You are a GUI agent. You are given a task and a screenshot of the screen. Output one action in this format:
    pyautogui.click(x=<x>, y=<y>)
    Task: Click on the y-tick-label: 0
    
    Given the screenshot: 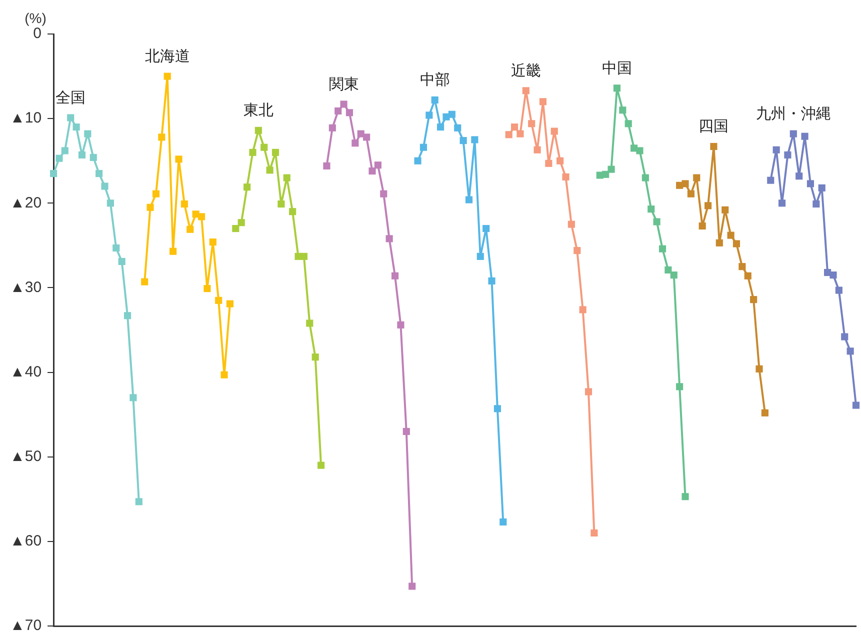 What is the action you would take?
    pyautogui.click(x=37, y=33)
    